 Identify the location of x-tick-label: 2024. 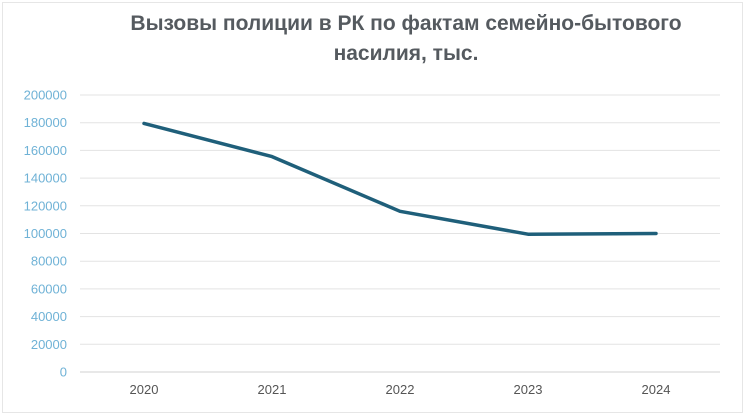
(656, 389).